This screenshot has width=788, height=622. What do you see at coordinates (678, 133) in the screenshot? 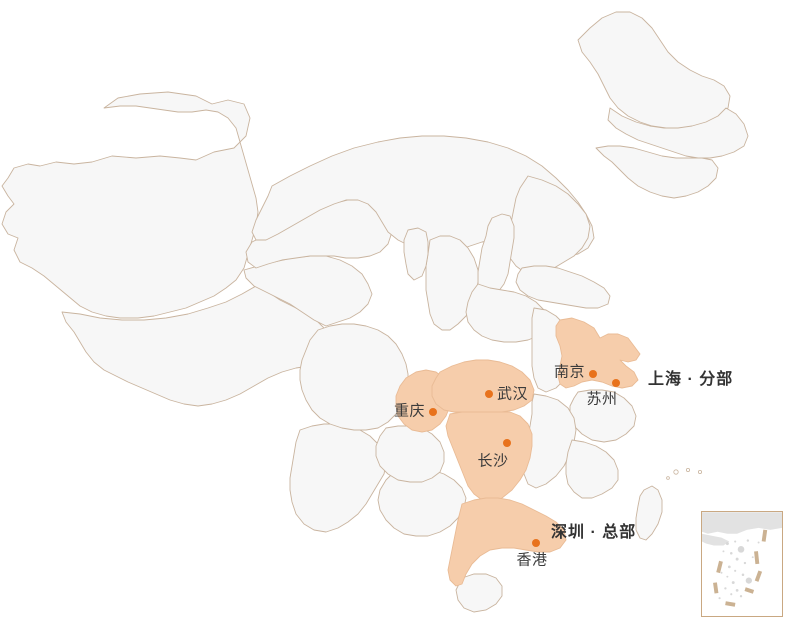
I see `province-jilin` at bounding box center [678, 133].